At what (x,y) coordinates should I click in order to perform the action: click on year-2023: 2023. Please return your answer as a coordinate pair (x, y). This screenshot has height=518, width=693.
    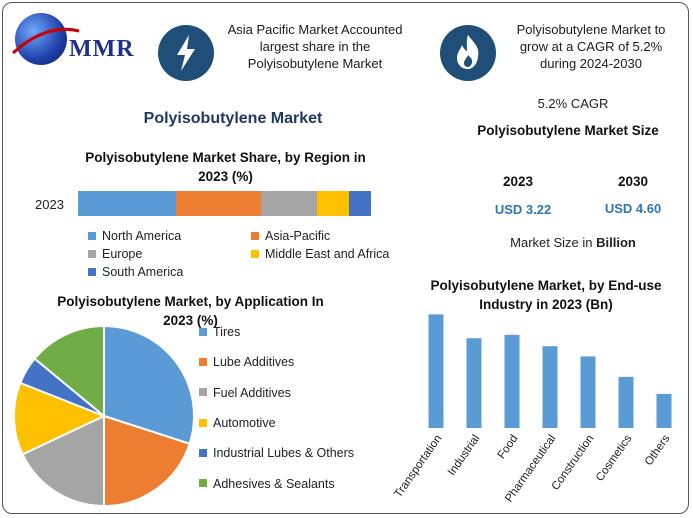
    Looking at the image, I should click on (518, 181).